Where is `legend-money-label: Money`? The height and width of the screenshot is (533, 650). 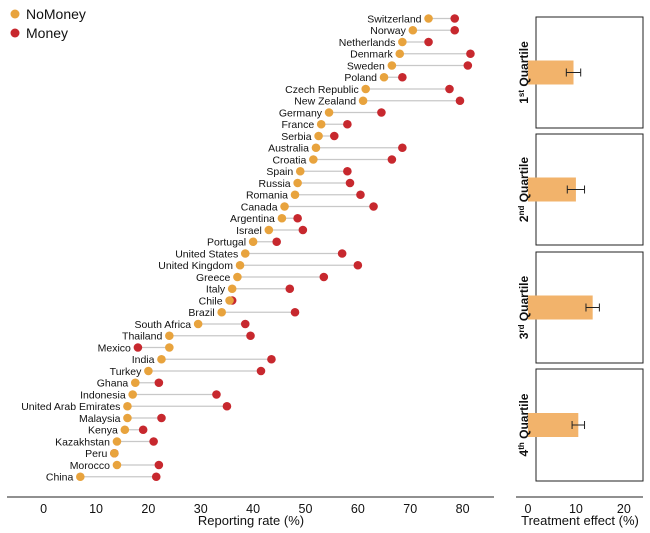
legend-money-label: Money is located at coordinates (47, 33).